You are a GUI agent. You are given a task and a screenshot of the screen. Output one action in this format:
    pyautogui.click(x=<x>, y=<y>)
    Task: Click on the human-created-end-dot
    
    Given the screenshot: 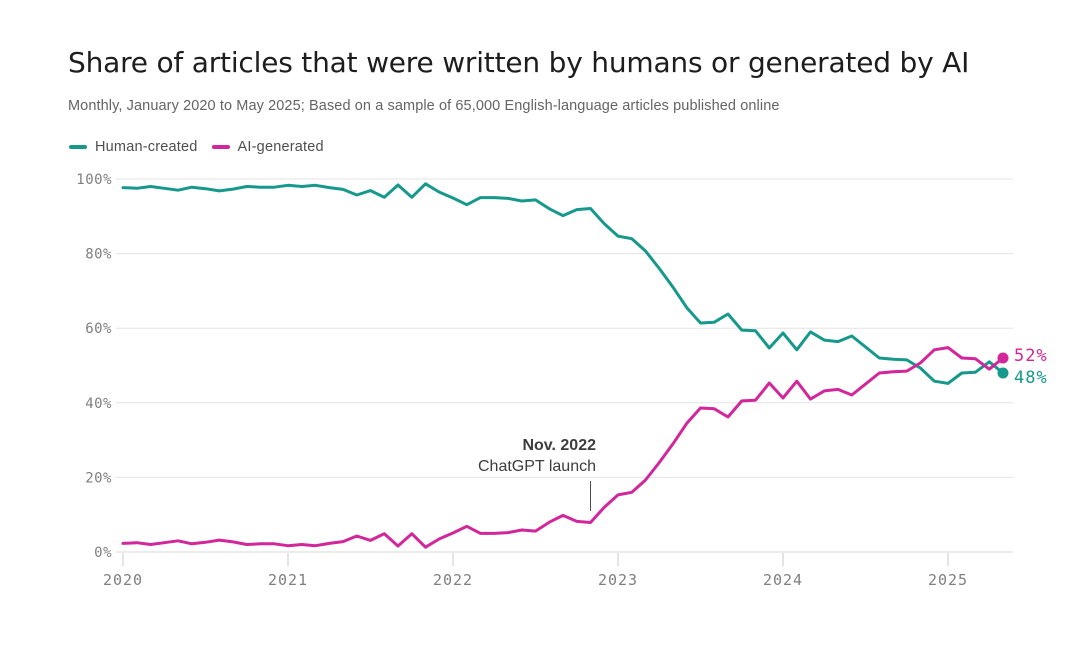 What is the action you would take?
    pyautogui.click(x=1003, y=373)
    